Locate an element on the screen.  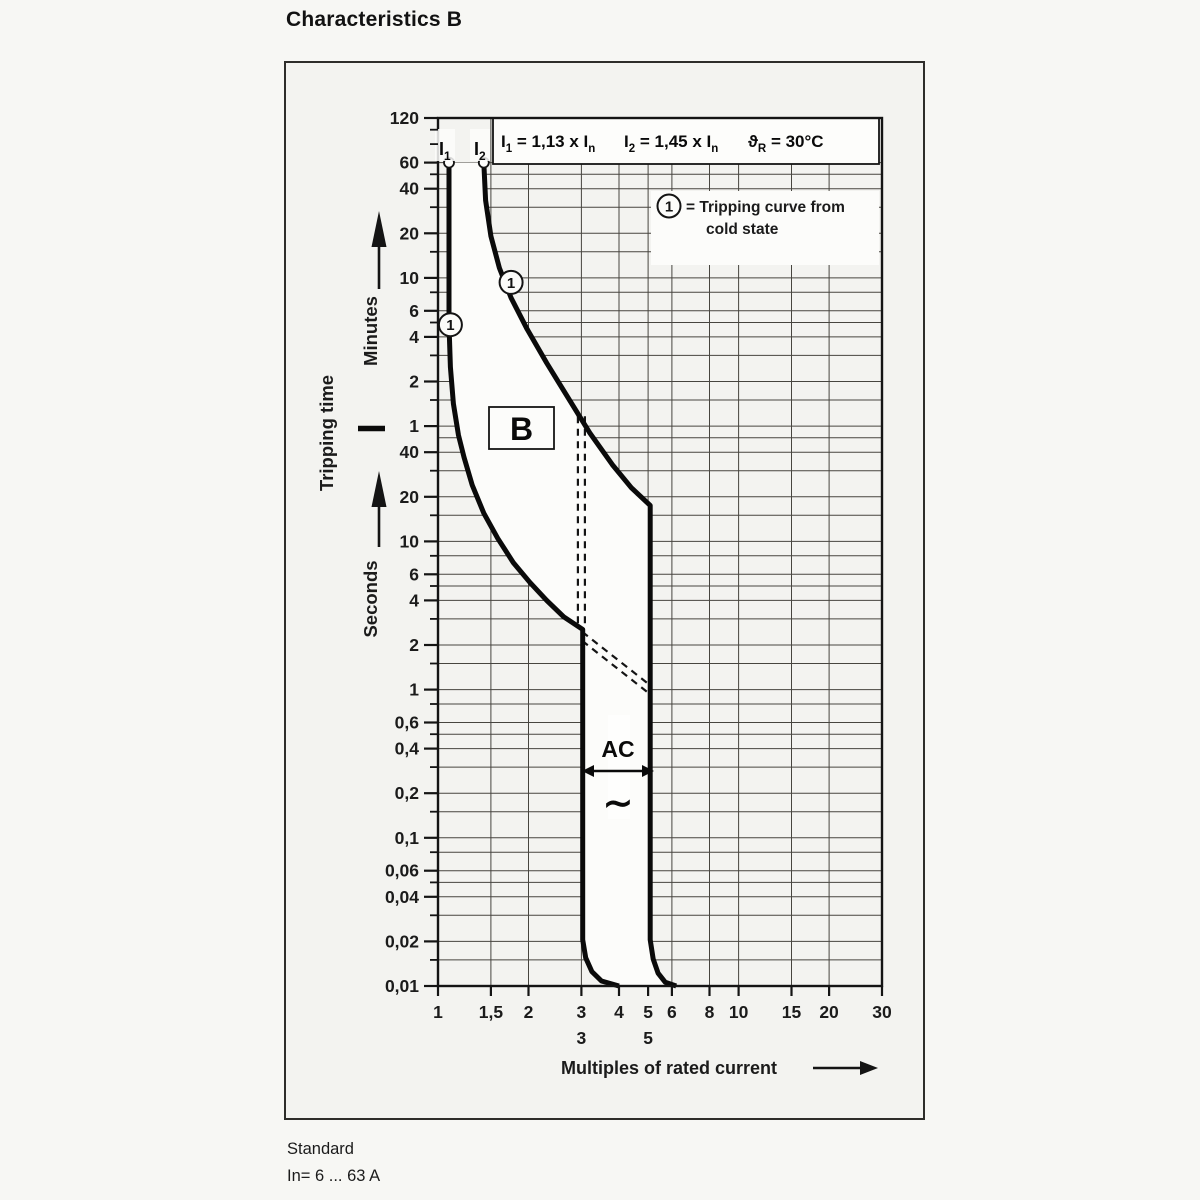
svg-text: 0,1 is located at coordinates (407, 838).